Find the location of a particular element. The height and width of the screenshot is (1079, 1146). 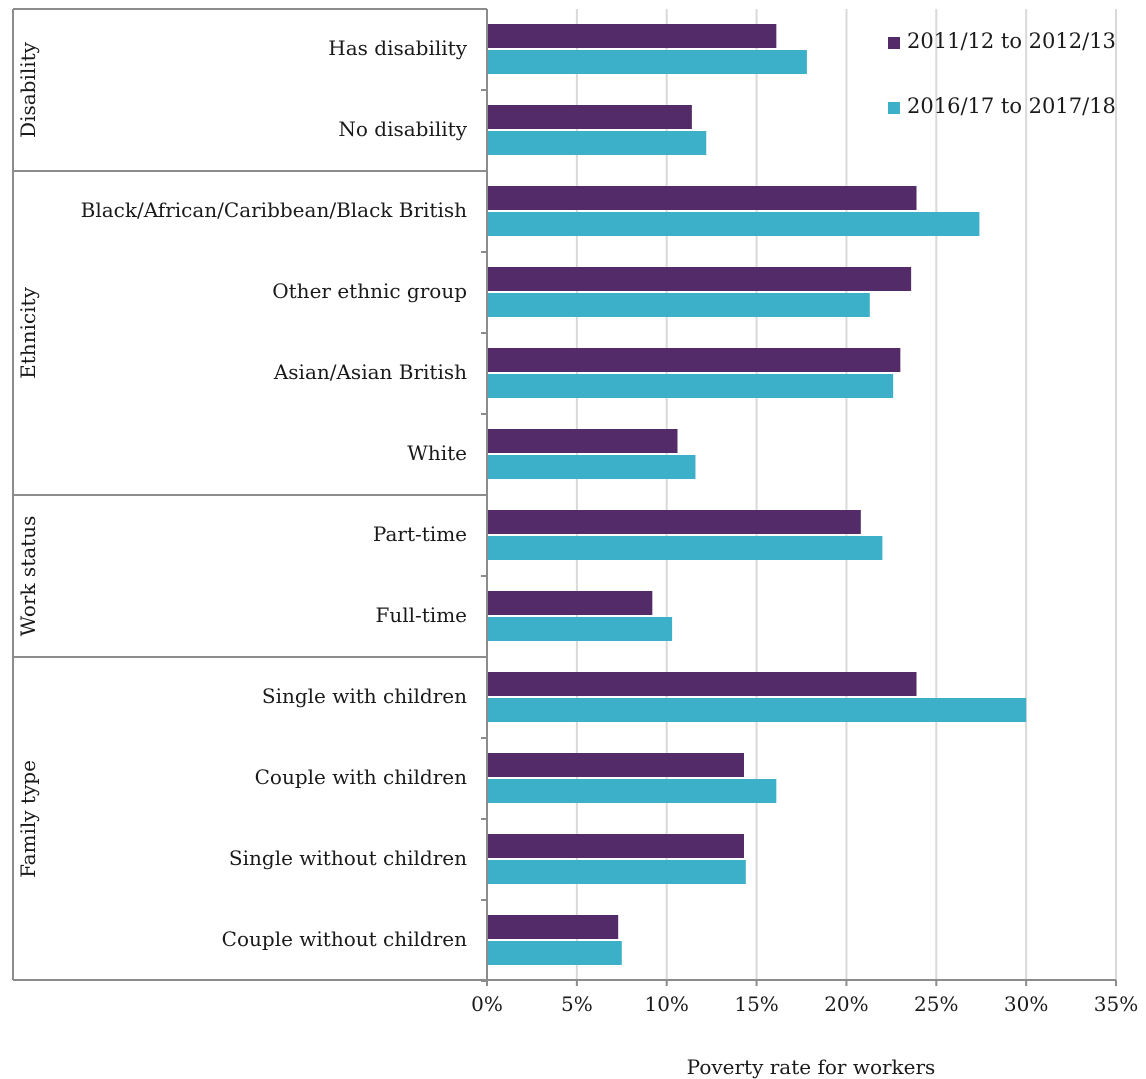

category-label: Couple with children is located at coordinates (361, 777).